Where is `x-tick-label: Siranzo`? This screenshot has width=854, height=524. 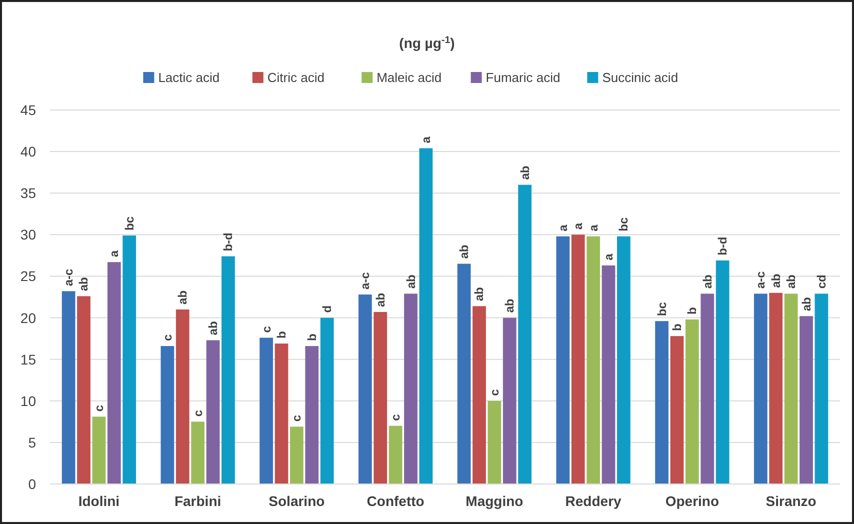
x-tick-label: Siranzo is located at coordinates (791, 501).